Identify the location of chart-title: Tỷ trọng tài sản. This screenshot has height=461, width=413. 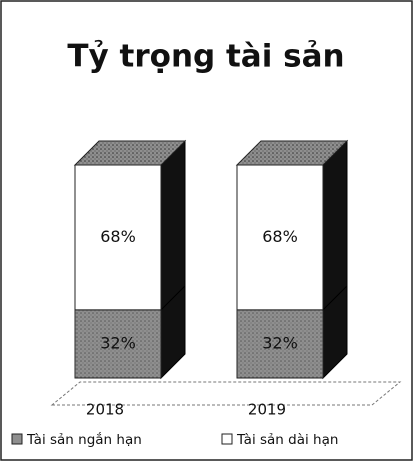
(205, 57).